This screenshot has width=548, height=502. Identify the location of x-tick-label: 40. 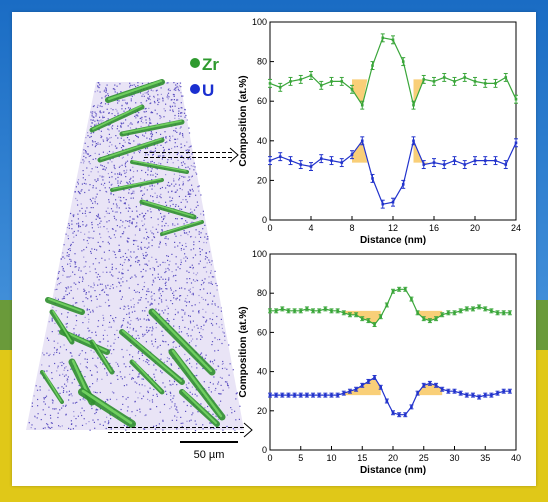
(516, 458).